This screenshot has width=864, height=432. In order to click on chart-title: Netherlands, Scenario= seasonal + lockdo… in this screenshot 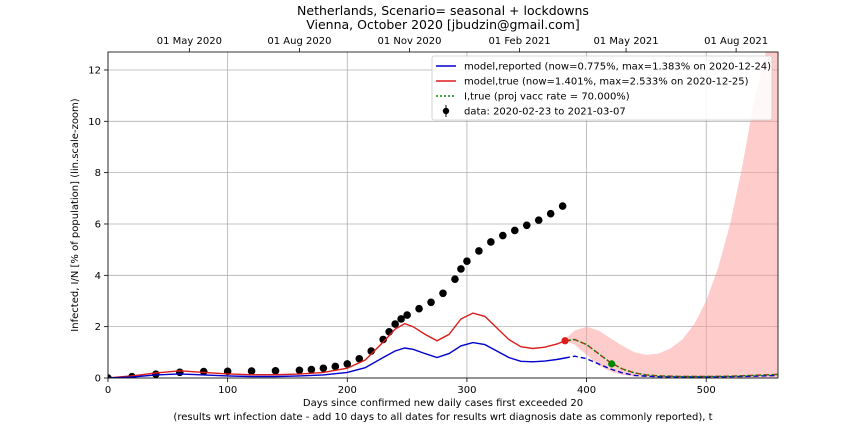, I will do `click(443, 10)`.